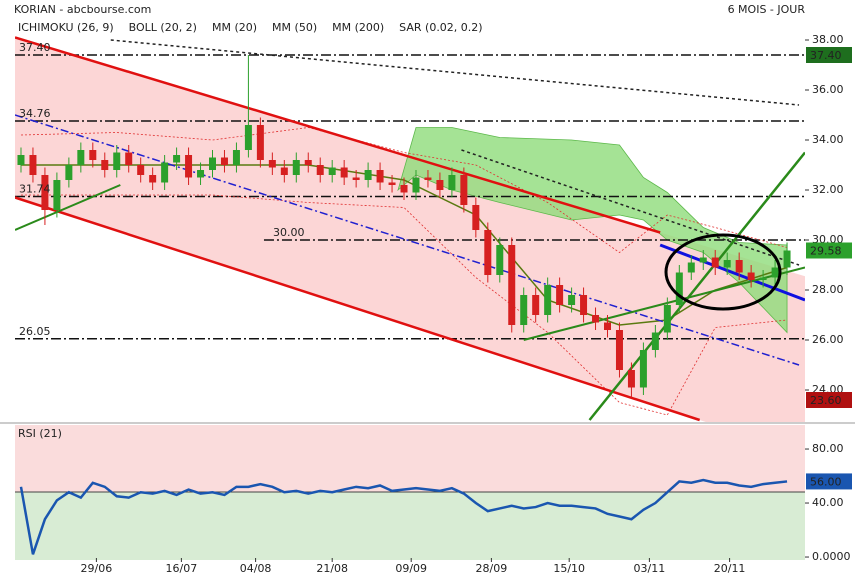  Describe the element at coordinates (826, 55) in the screenshot. I see `level-box-label: 37.40` at that location.